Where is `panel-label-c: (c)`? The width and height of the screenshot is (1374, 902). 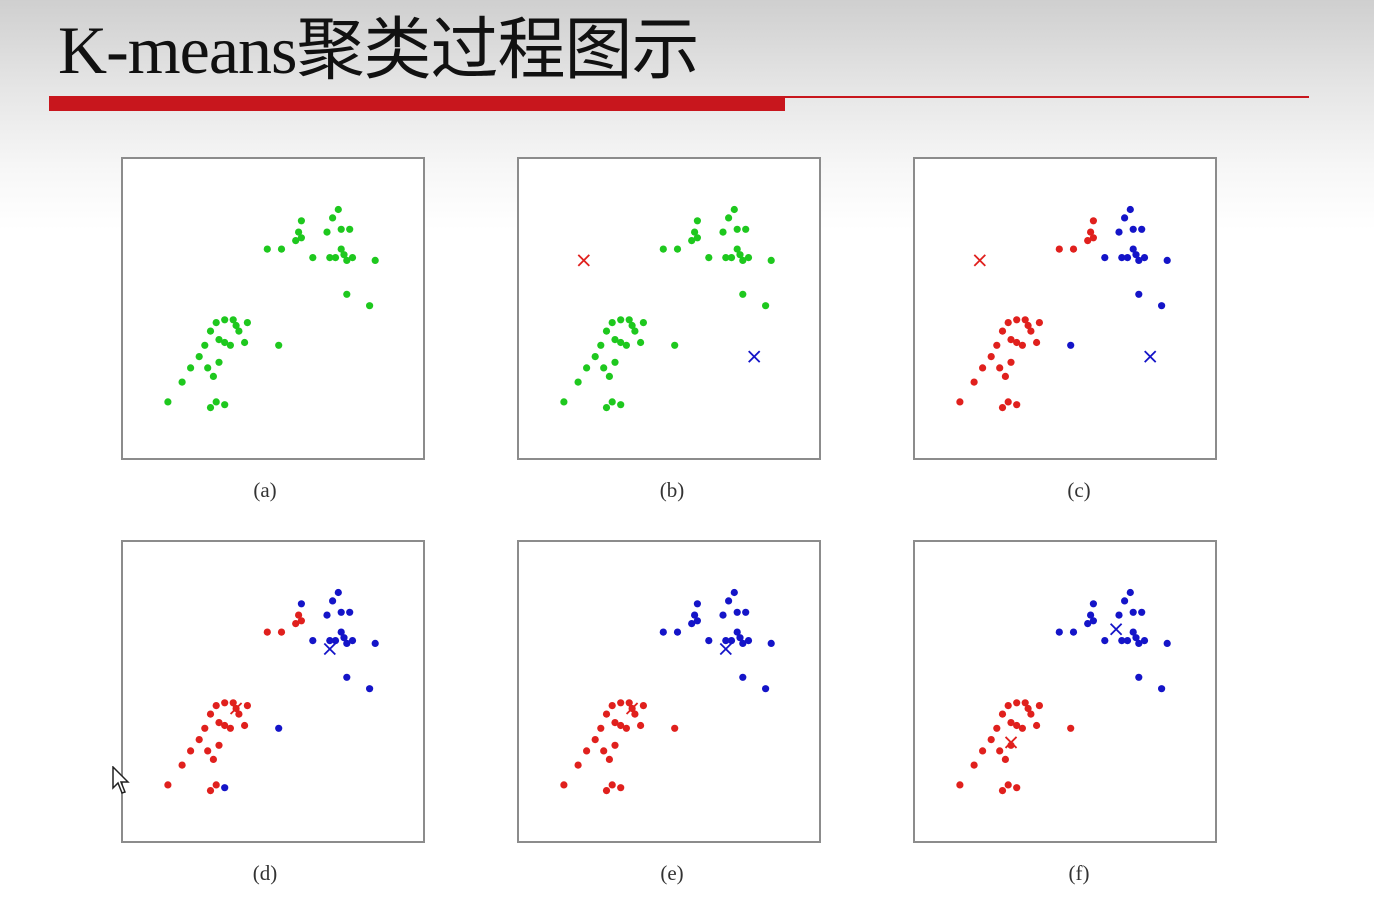
panel-label-c: (c) is located at coordinates (1079, 490).